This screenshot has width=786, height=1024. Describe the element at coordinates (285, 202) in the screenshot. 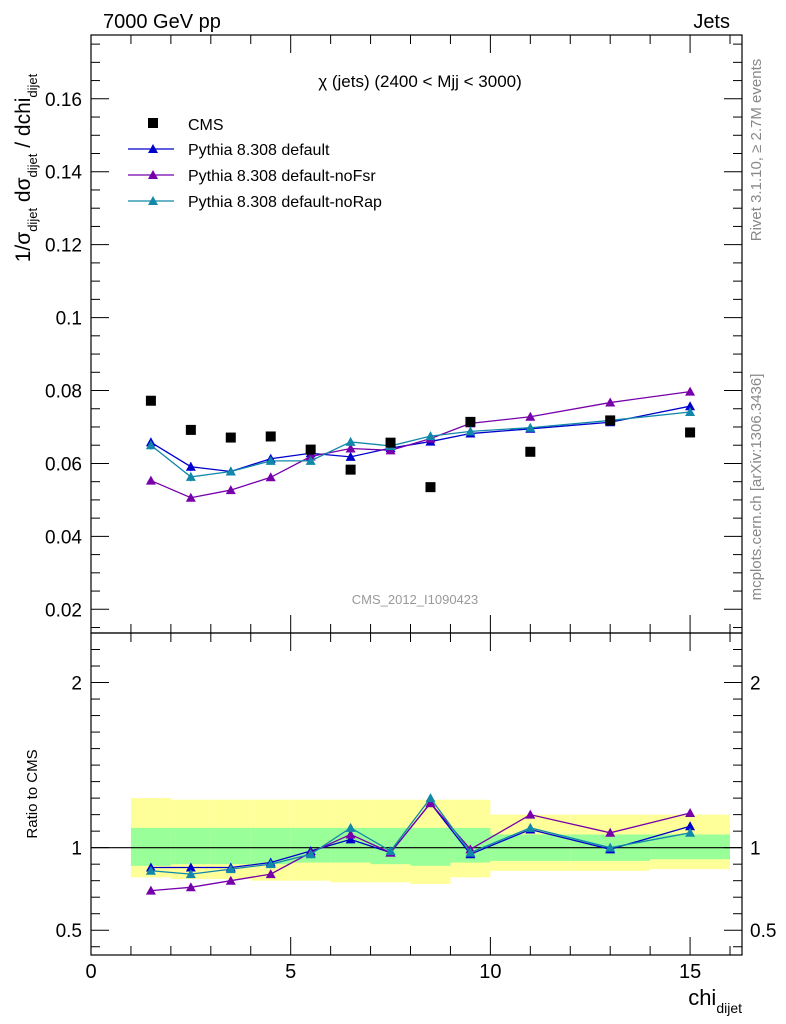

I see `legend-norap-label: Pythia 8.308 default-noRap` at that location.